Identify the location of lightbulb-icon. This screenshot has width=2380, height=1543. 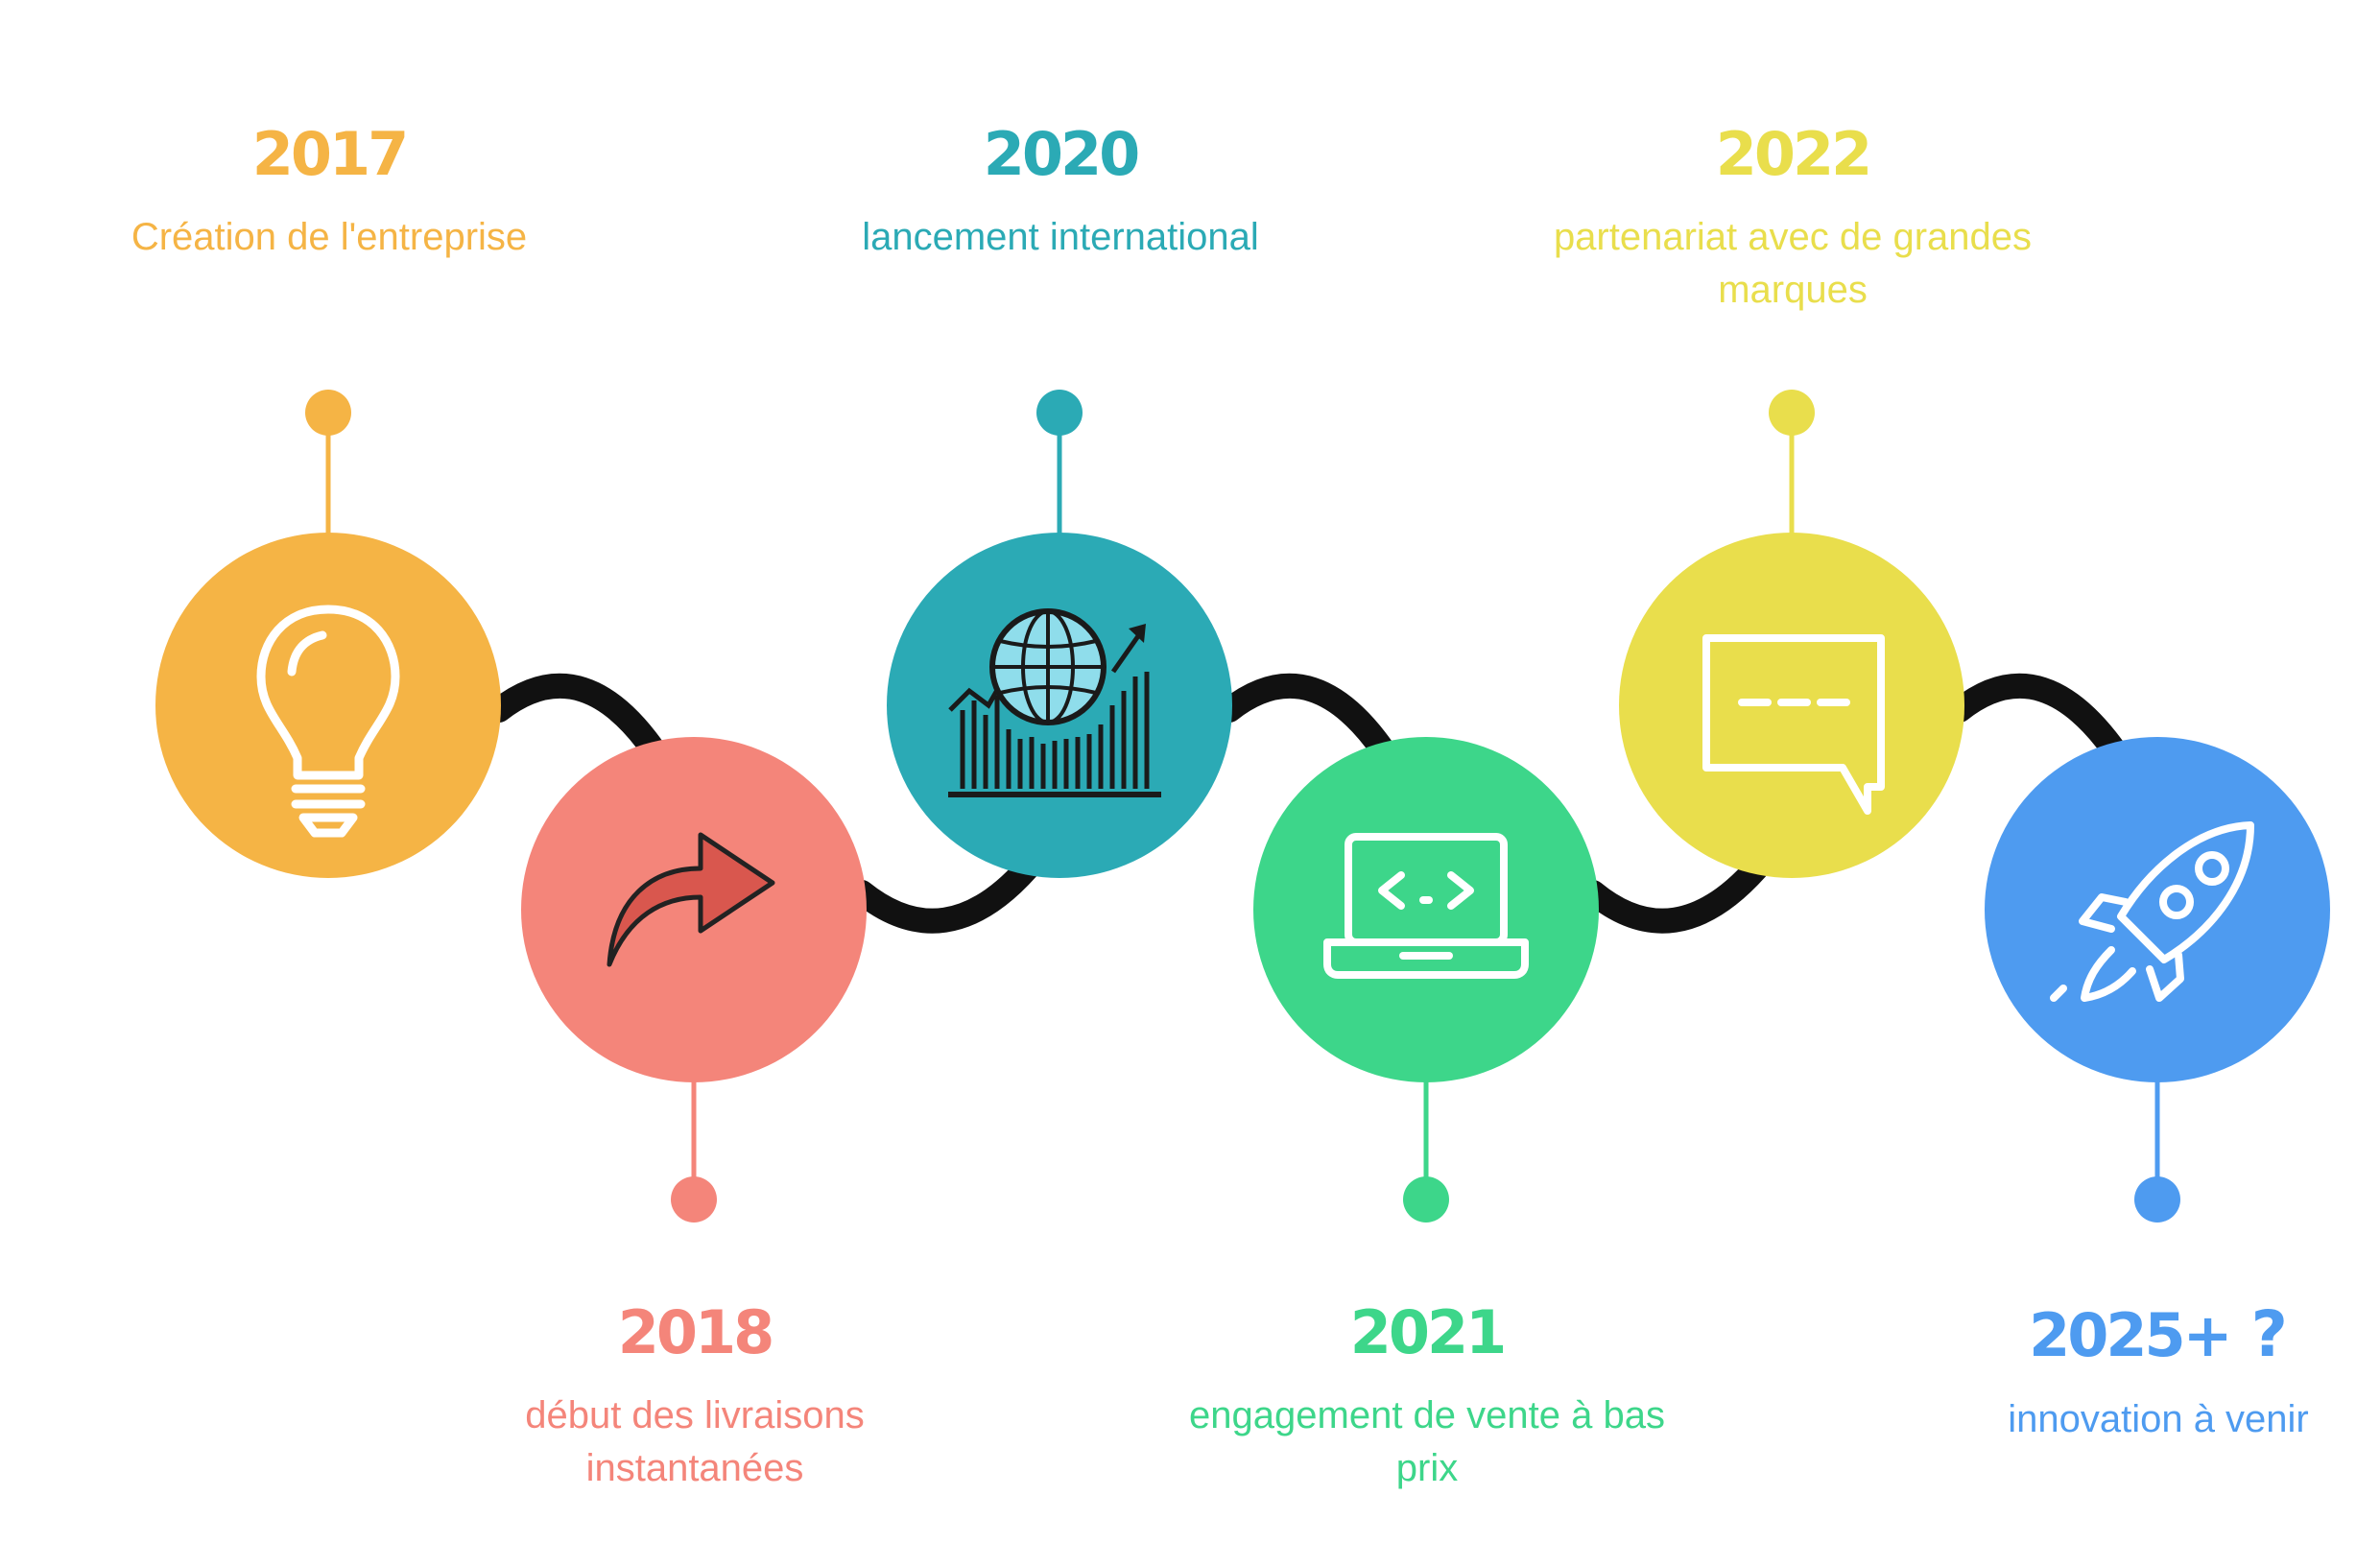
(328, 721).